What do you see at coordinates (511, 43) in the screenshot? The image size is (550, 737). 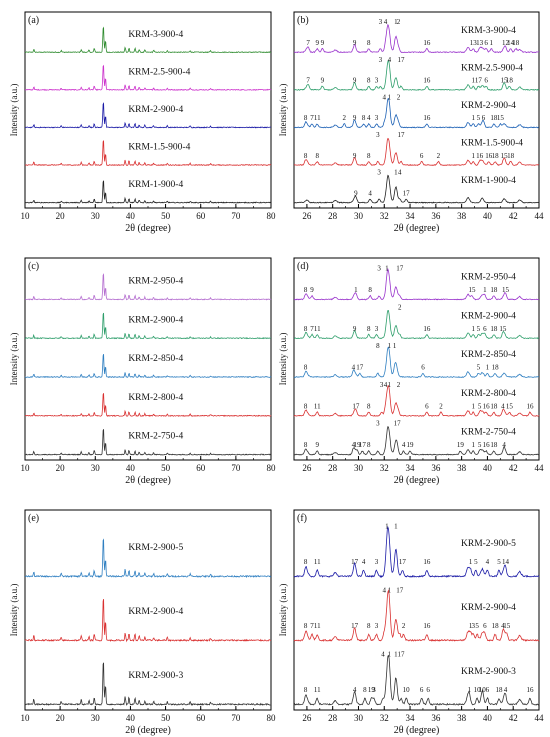 I see `peak-index-label: 14` at bounding box center [511, 43].